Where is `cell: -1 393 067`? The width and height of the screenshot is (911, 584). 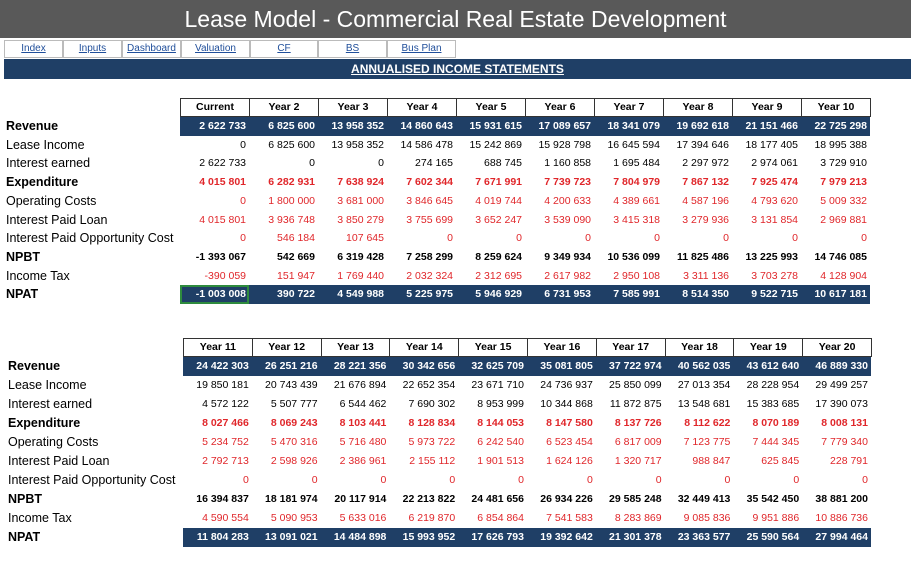
cell: -1 393 067 is located at coordinates (220, 256).